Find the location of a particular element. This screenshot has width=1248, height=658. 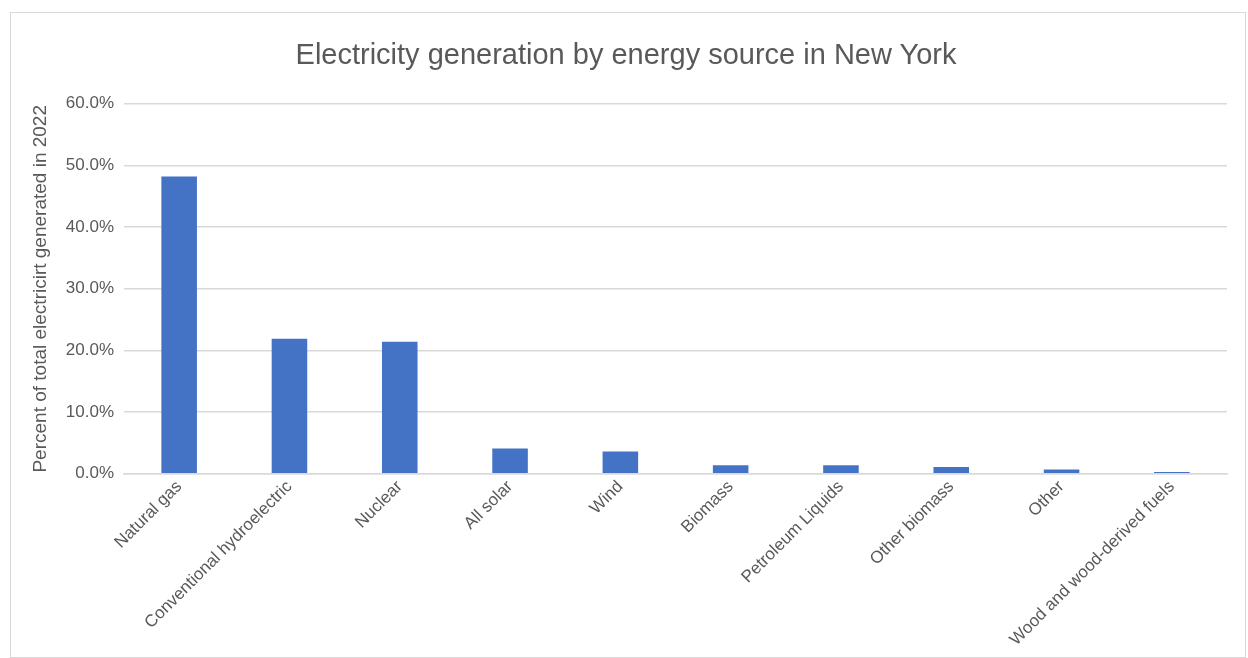

y-tick-label: 20.0% is located at coordinates (89, 350).